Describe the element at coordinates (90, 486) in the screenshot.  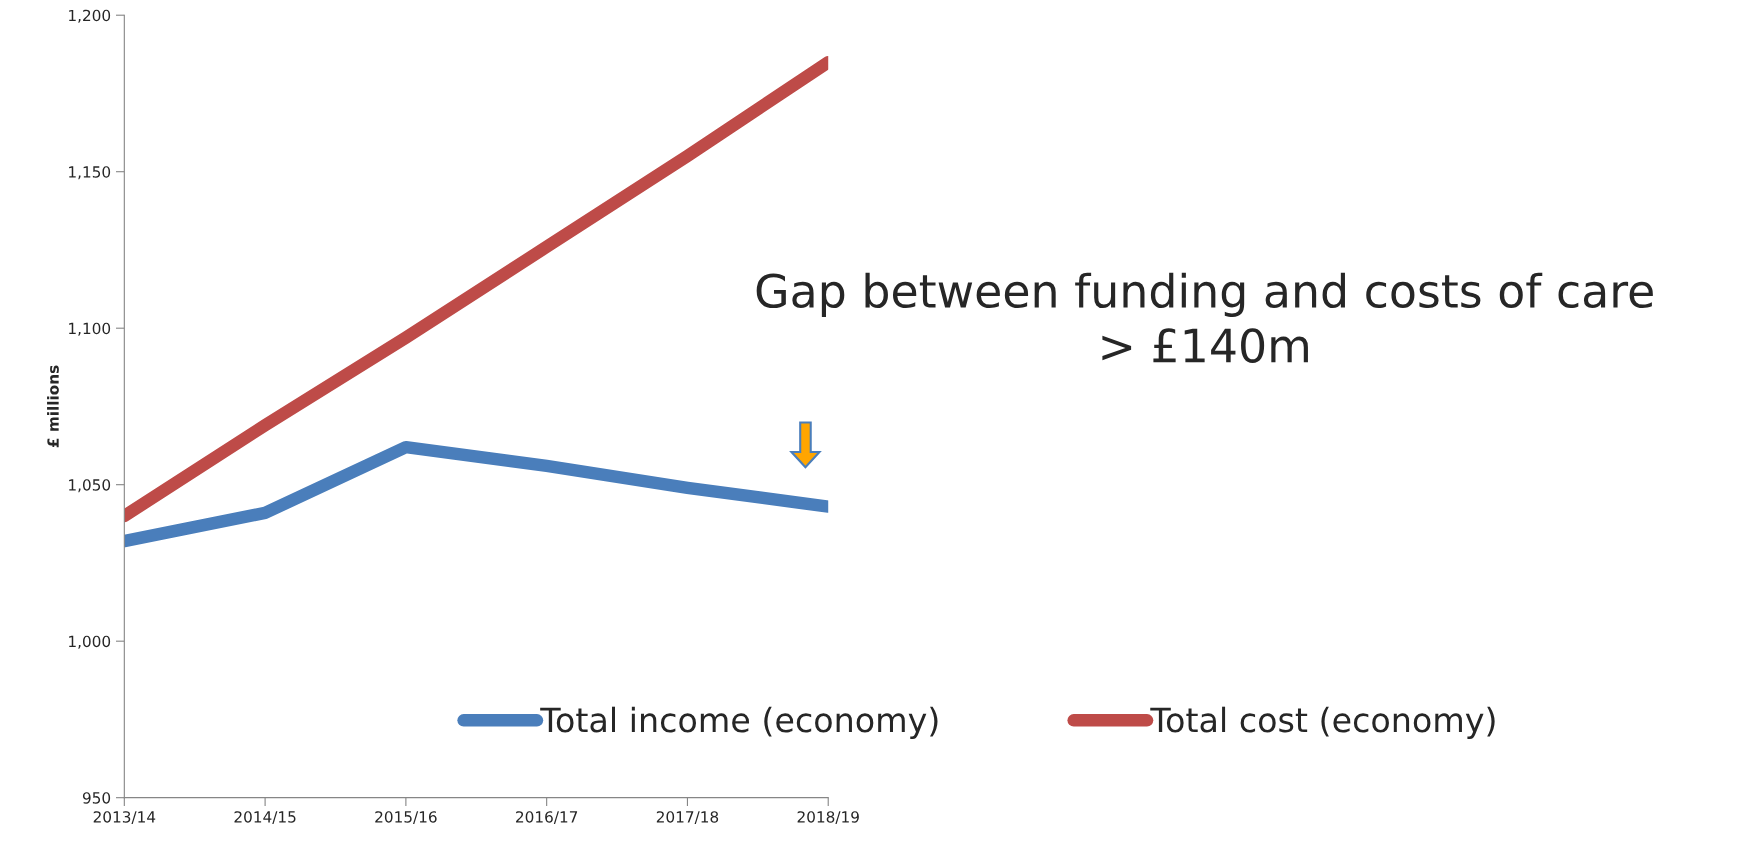
I see `y-tick-label: 1,050` at that location.